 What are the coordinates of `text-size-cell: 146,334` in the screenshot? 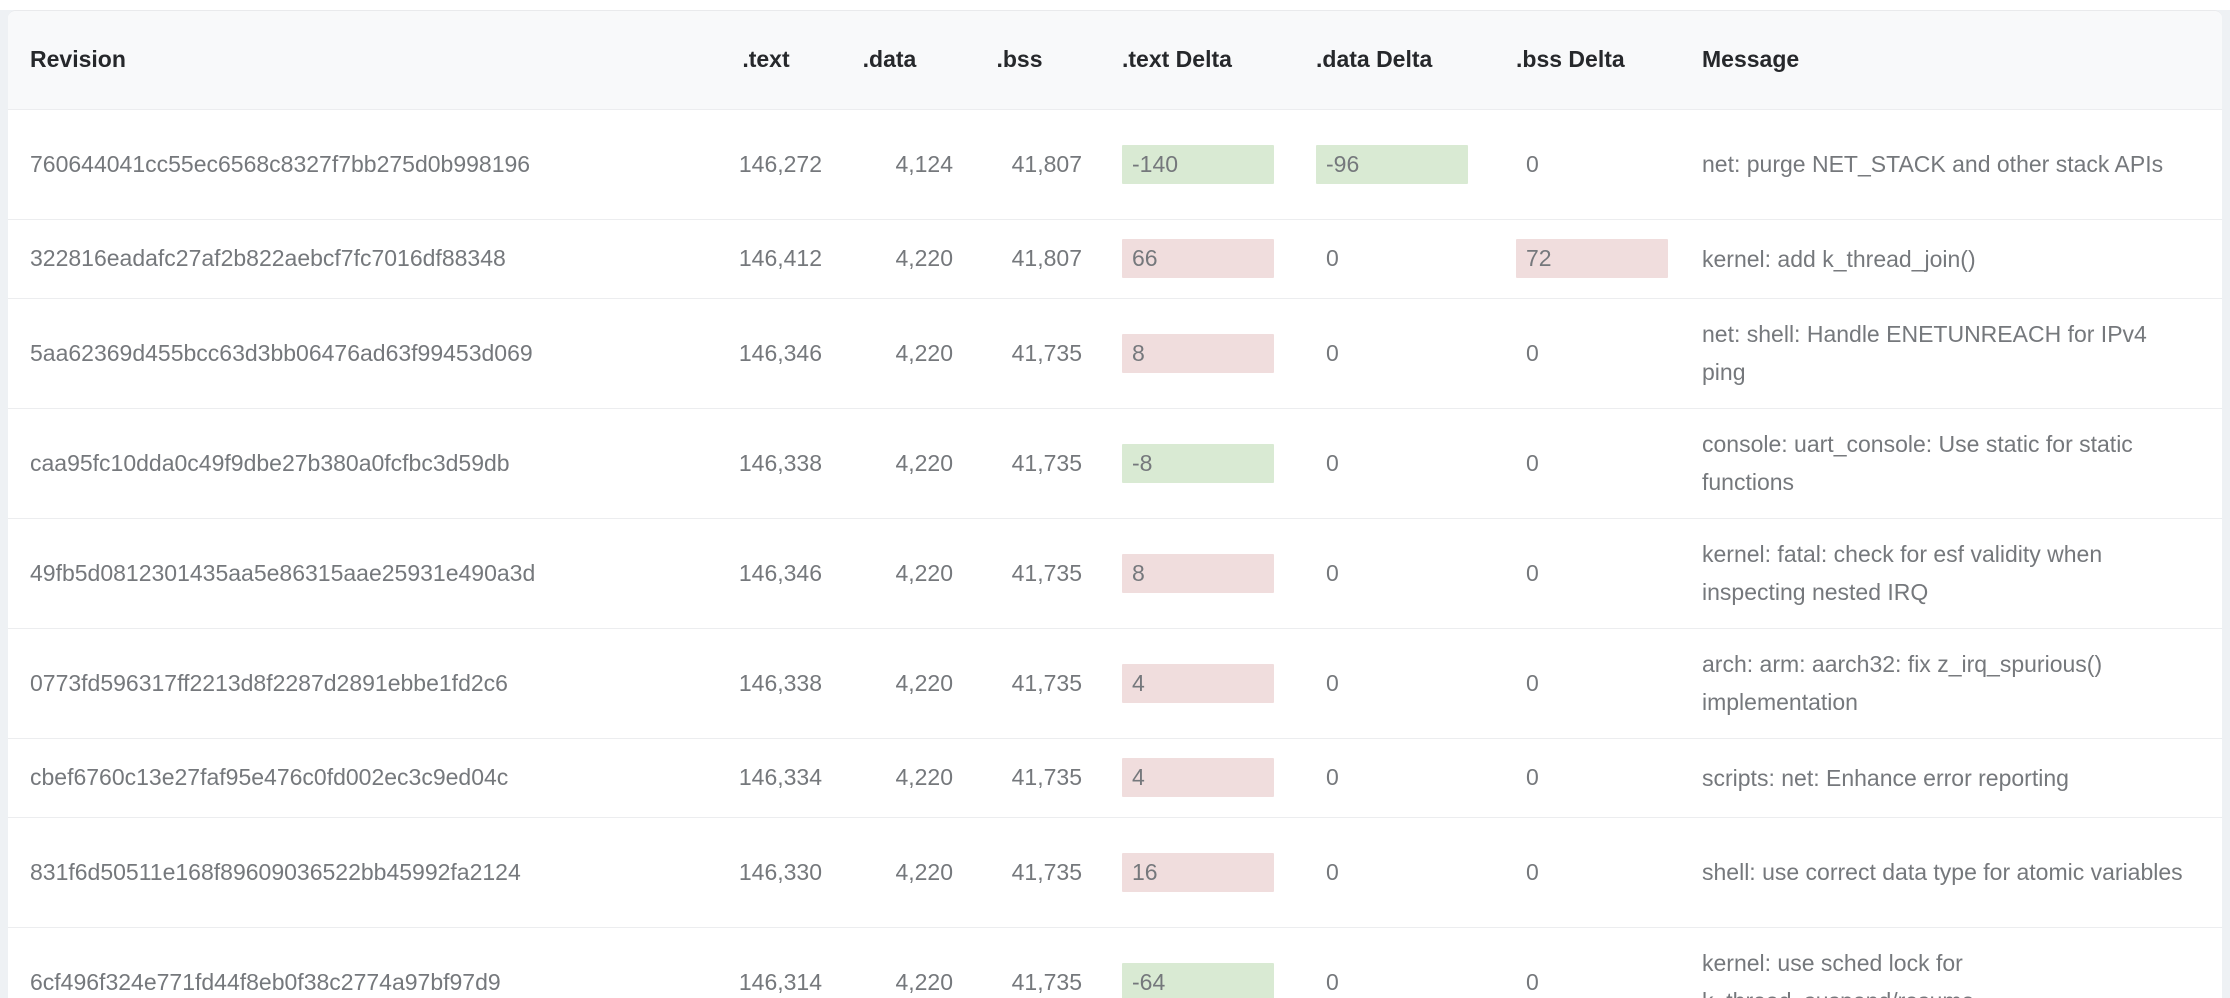 It's located at (766, 777).